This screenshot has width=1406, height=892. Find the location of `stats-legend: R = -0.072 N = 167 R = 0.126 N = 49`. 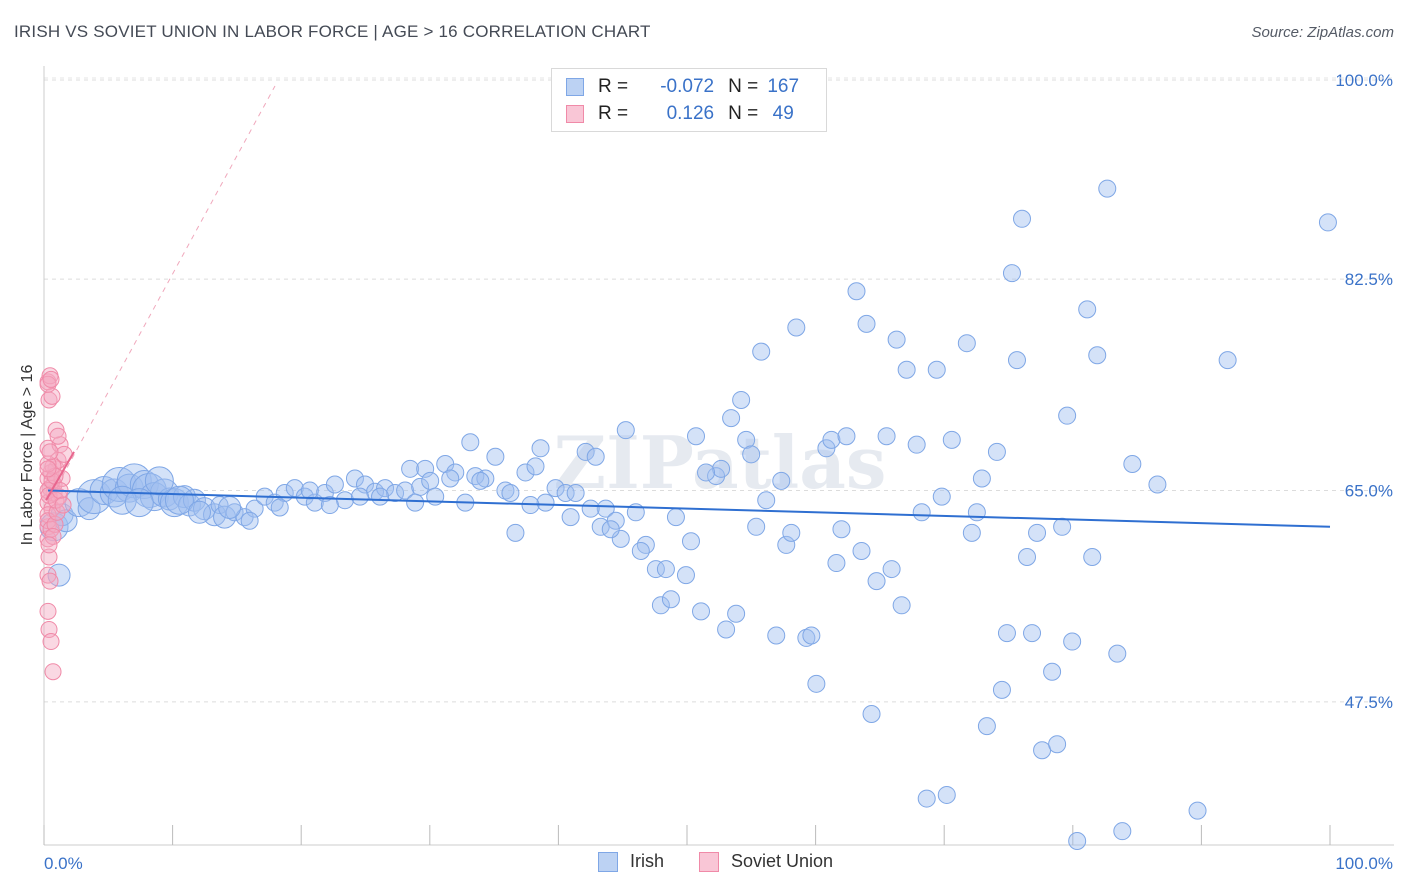

stats-legend: R = -0.072 N = 167 R = 0.126 N = 49 is located at coordinates (689, 100).